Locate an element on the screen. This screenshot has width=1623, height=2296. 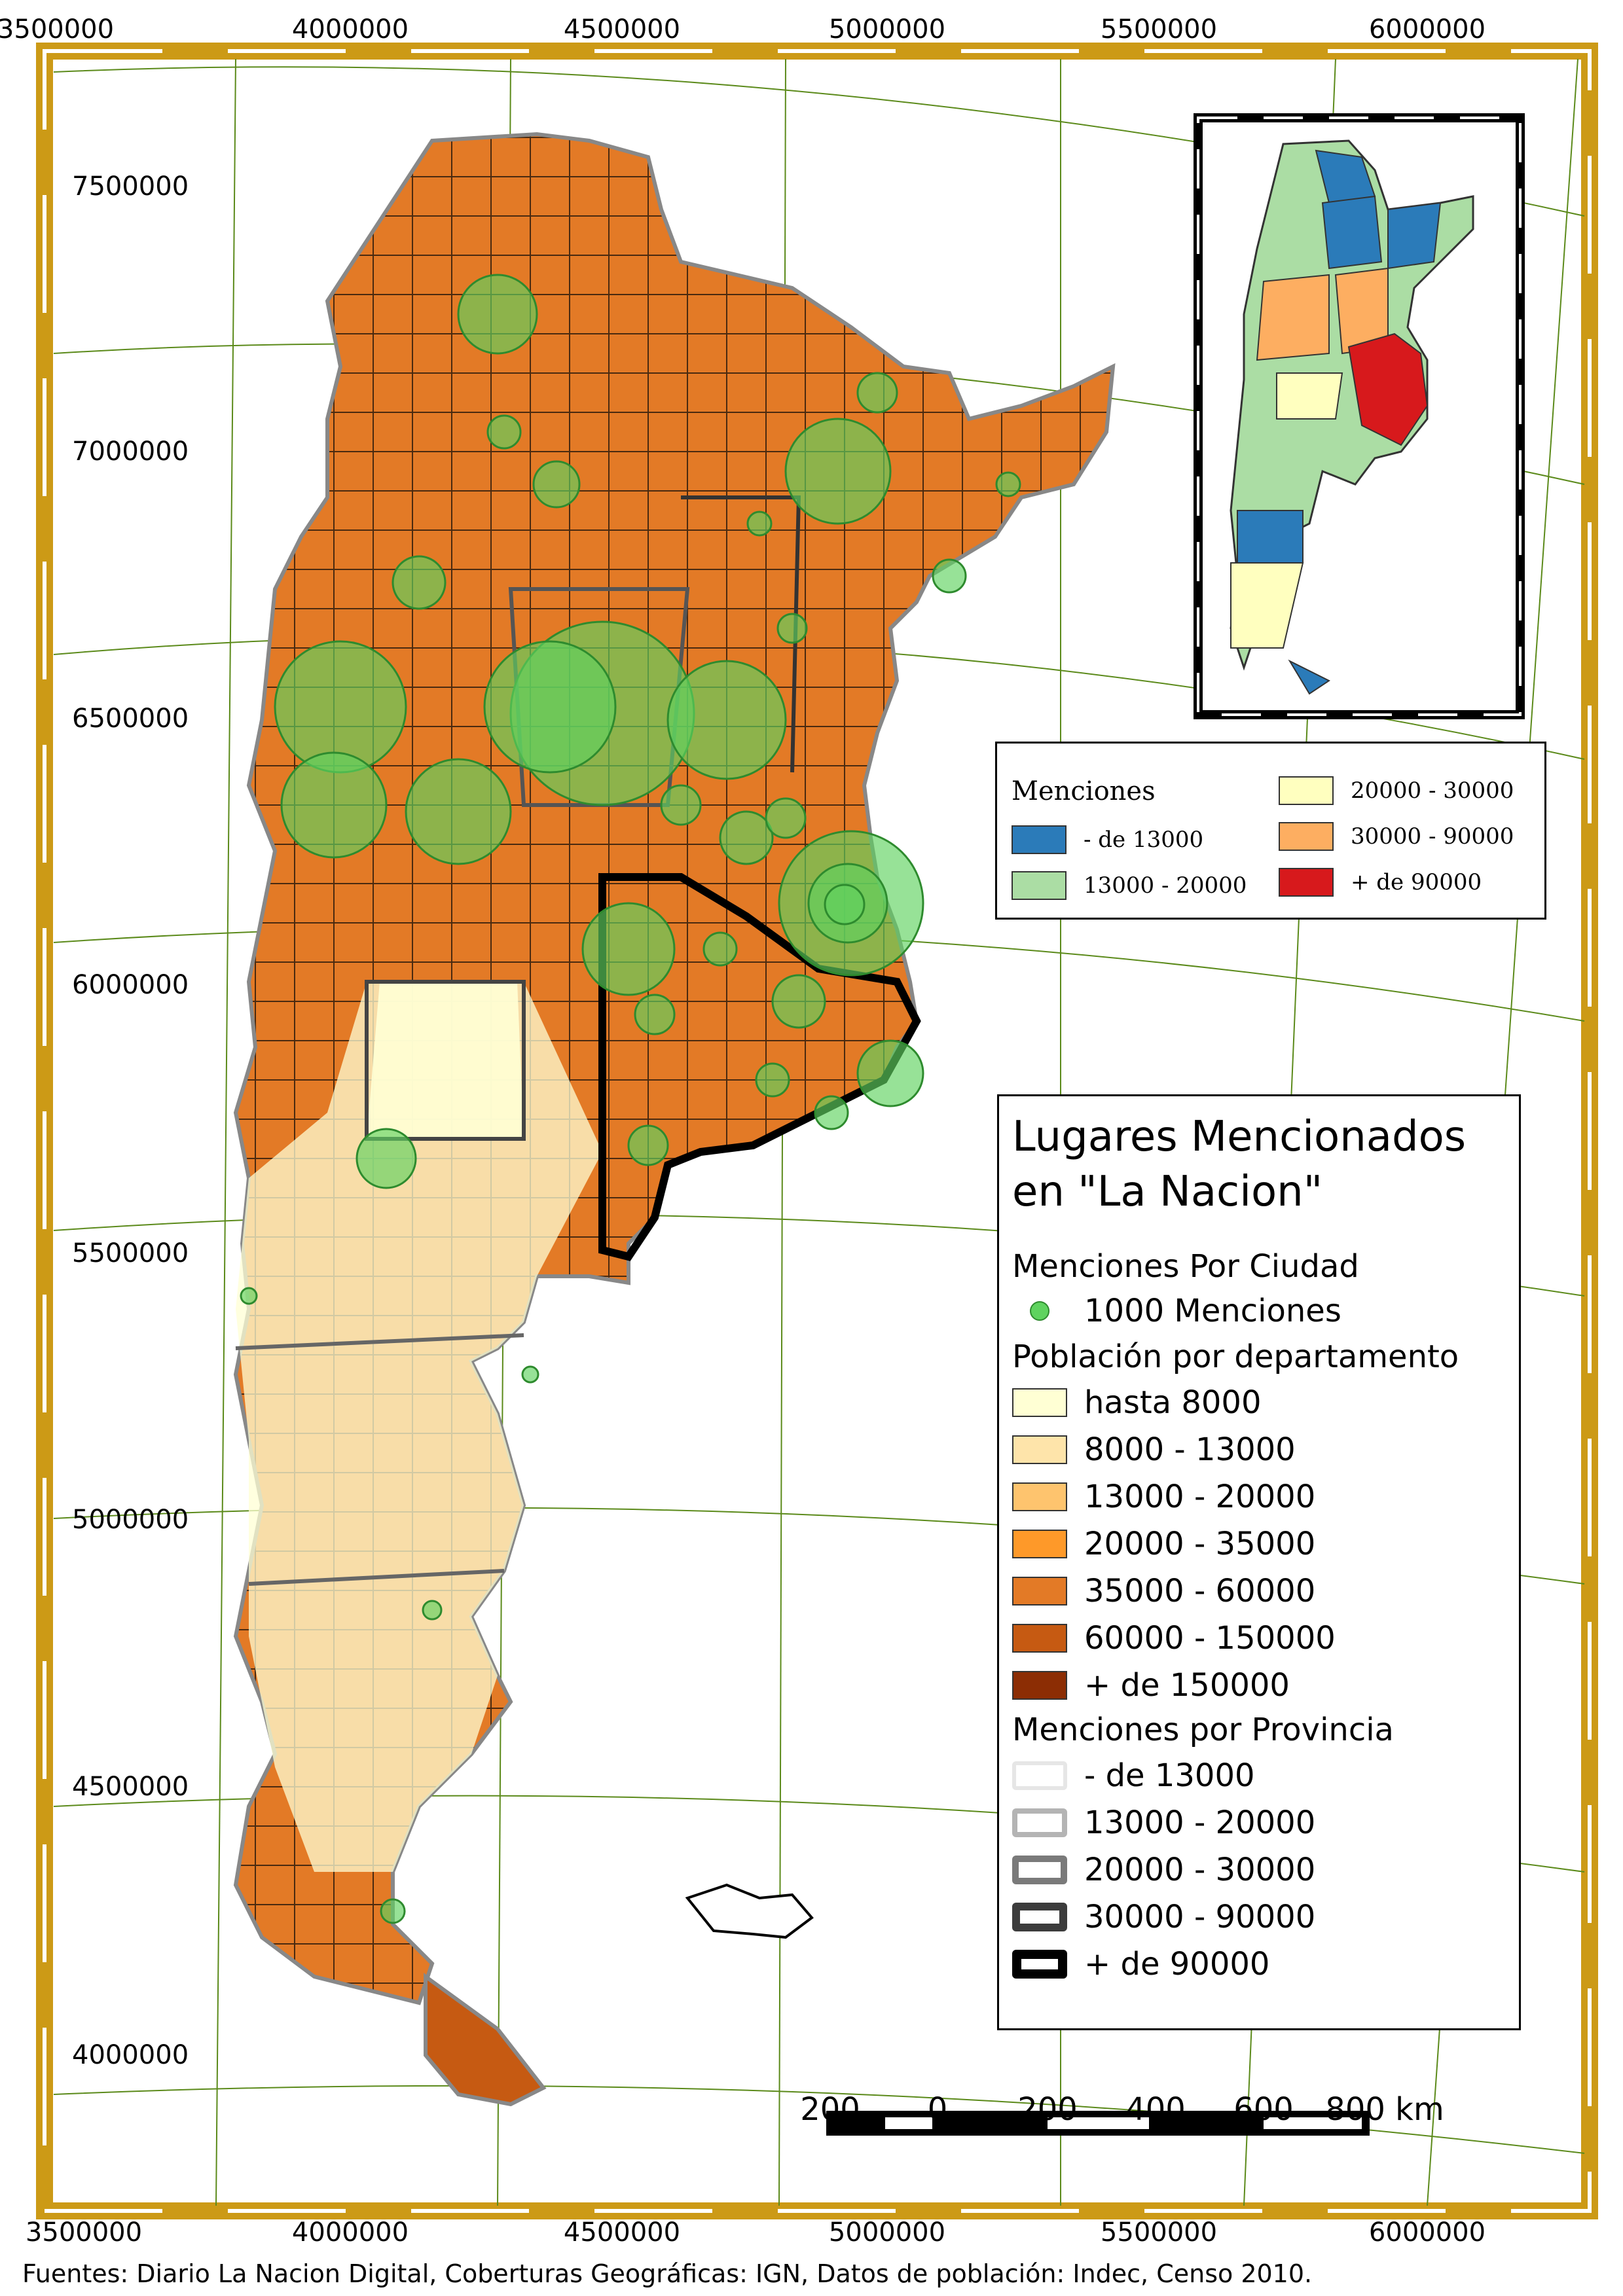
province-label: 20000 - 30000 is located at coordinates (1200, 1870).